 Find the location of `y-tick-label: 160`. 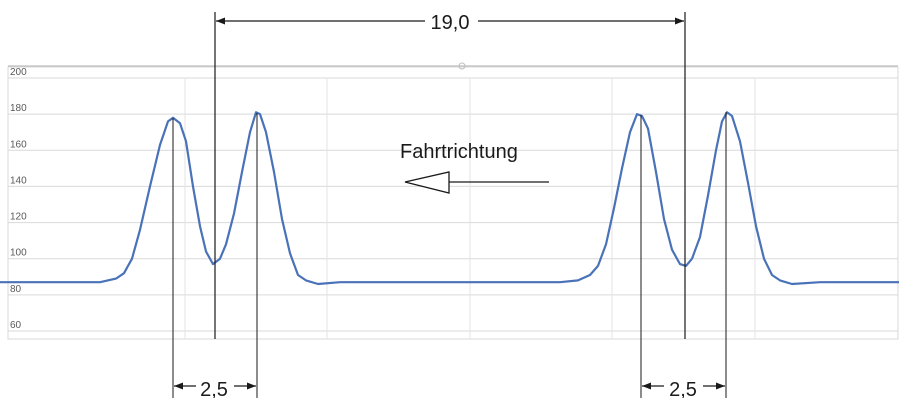

y-tick-label: 160 is located at coordinates (18, 144).